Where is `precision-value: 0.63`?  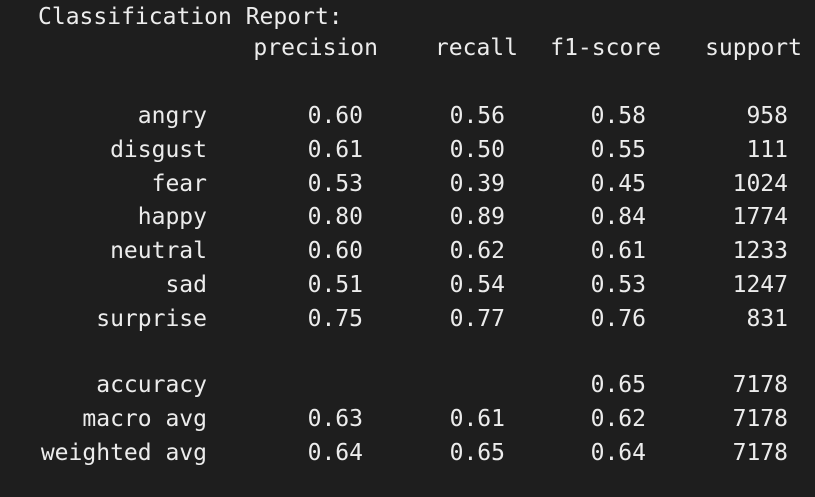 precision-value: 0.63 is located at coordinates (335, 419).